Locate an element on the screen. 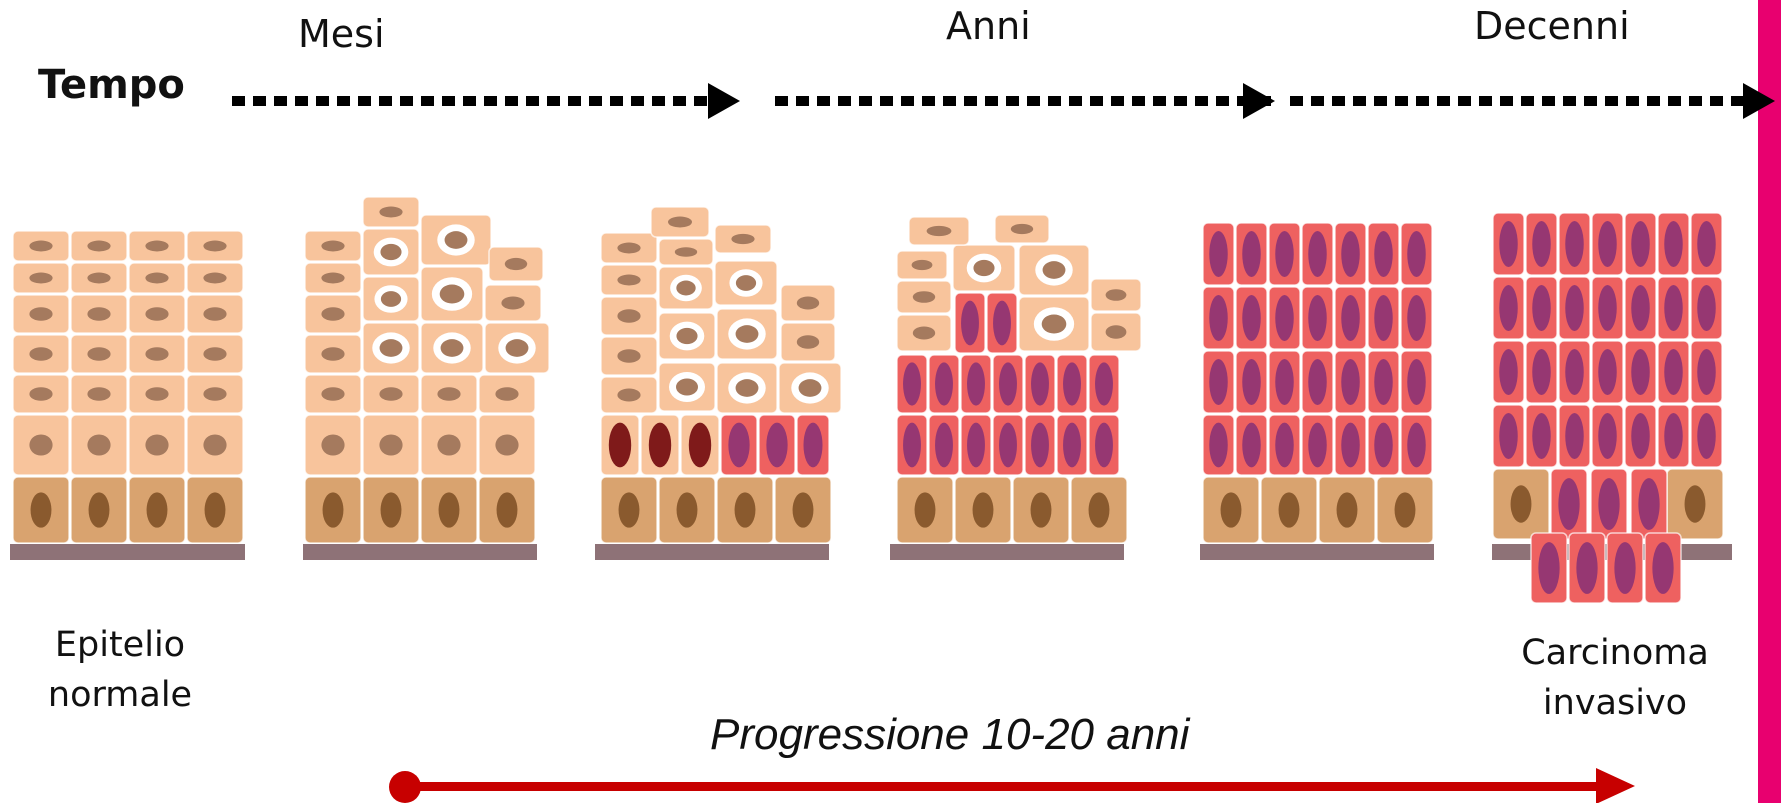  progression-label: Progressione 10-20 anni is located at coordinates (950, 734).